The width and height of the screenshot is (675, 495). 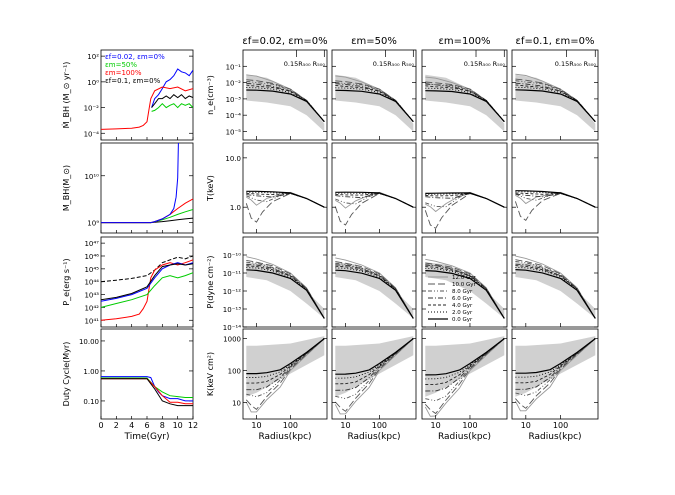 What do you see at coordinates (232, 256) in the screenshot?
I see `right-ytick-label-2-4: 10⁻¹⁰` at bounding box center [232, 256].